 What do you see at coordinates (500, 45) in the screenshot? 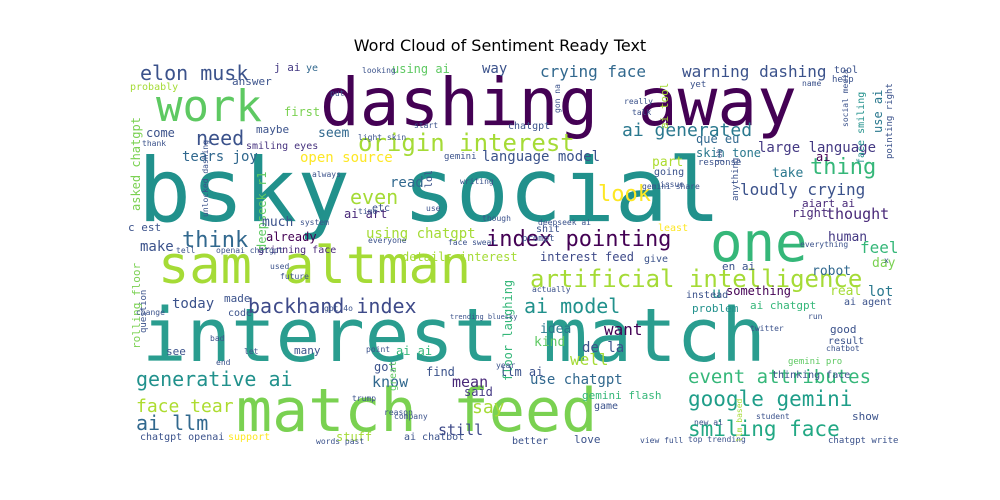
I see `chart-title: Word Cloud of Sentiment Ready Text` at bounding box center [500, 45].